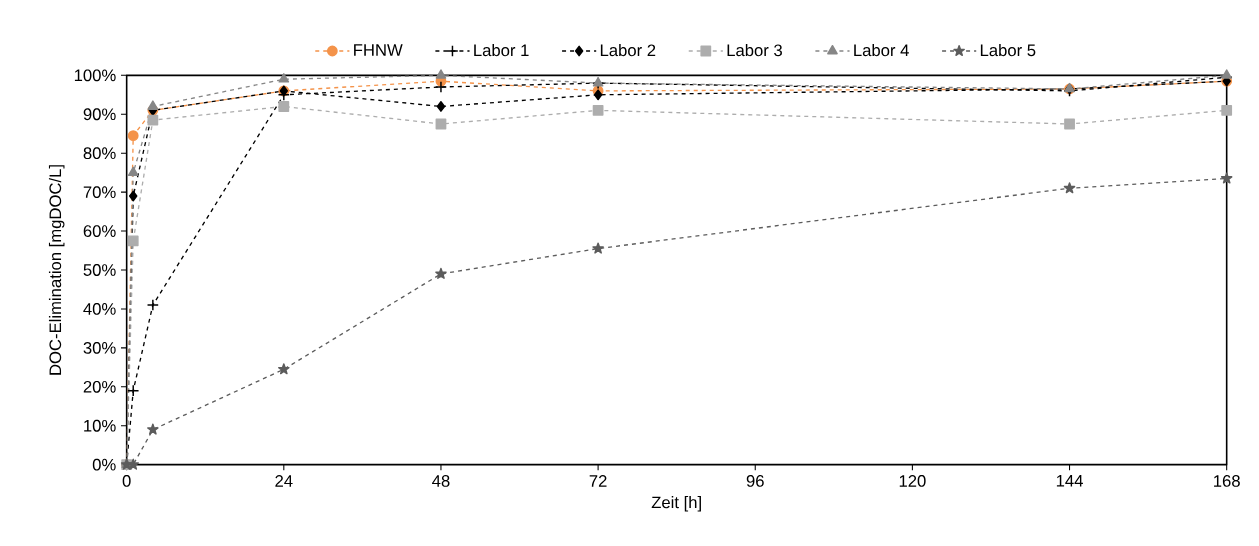 The width and height of the screenshot is (1259, 546). Describe the element at coordinates (99, 153) in the screenshot. I see `y-tick-label: 80%` at that location.